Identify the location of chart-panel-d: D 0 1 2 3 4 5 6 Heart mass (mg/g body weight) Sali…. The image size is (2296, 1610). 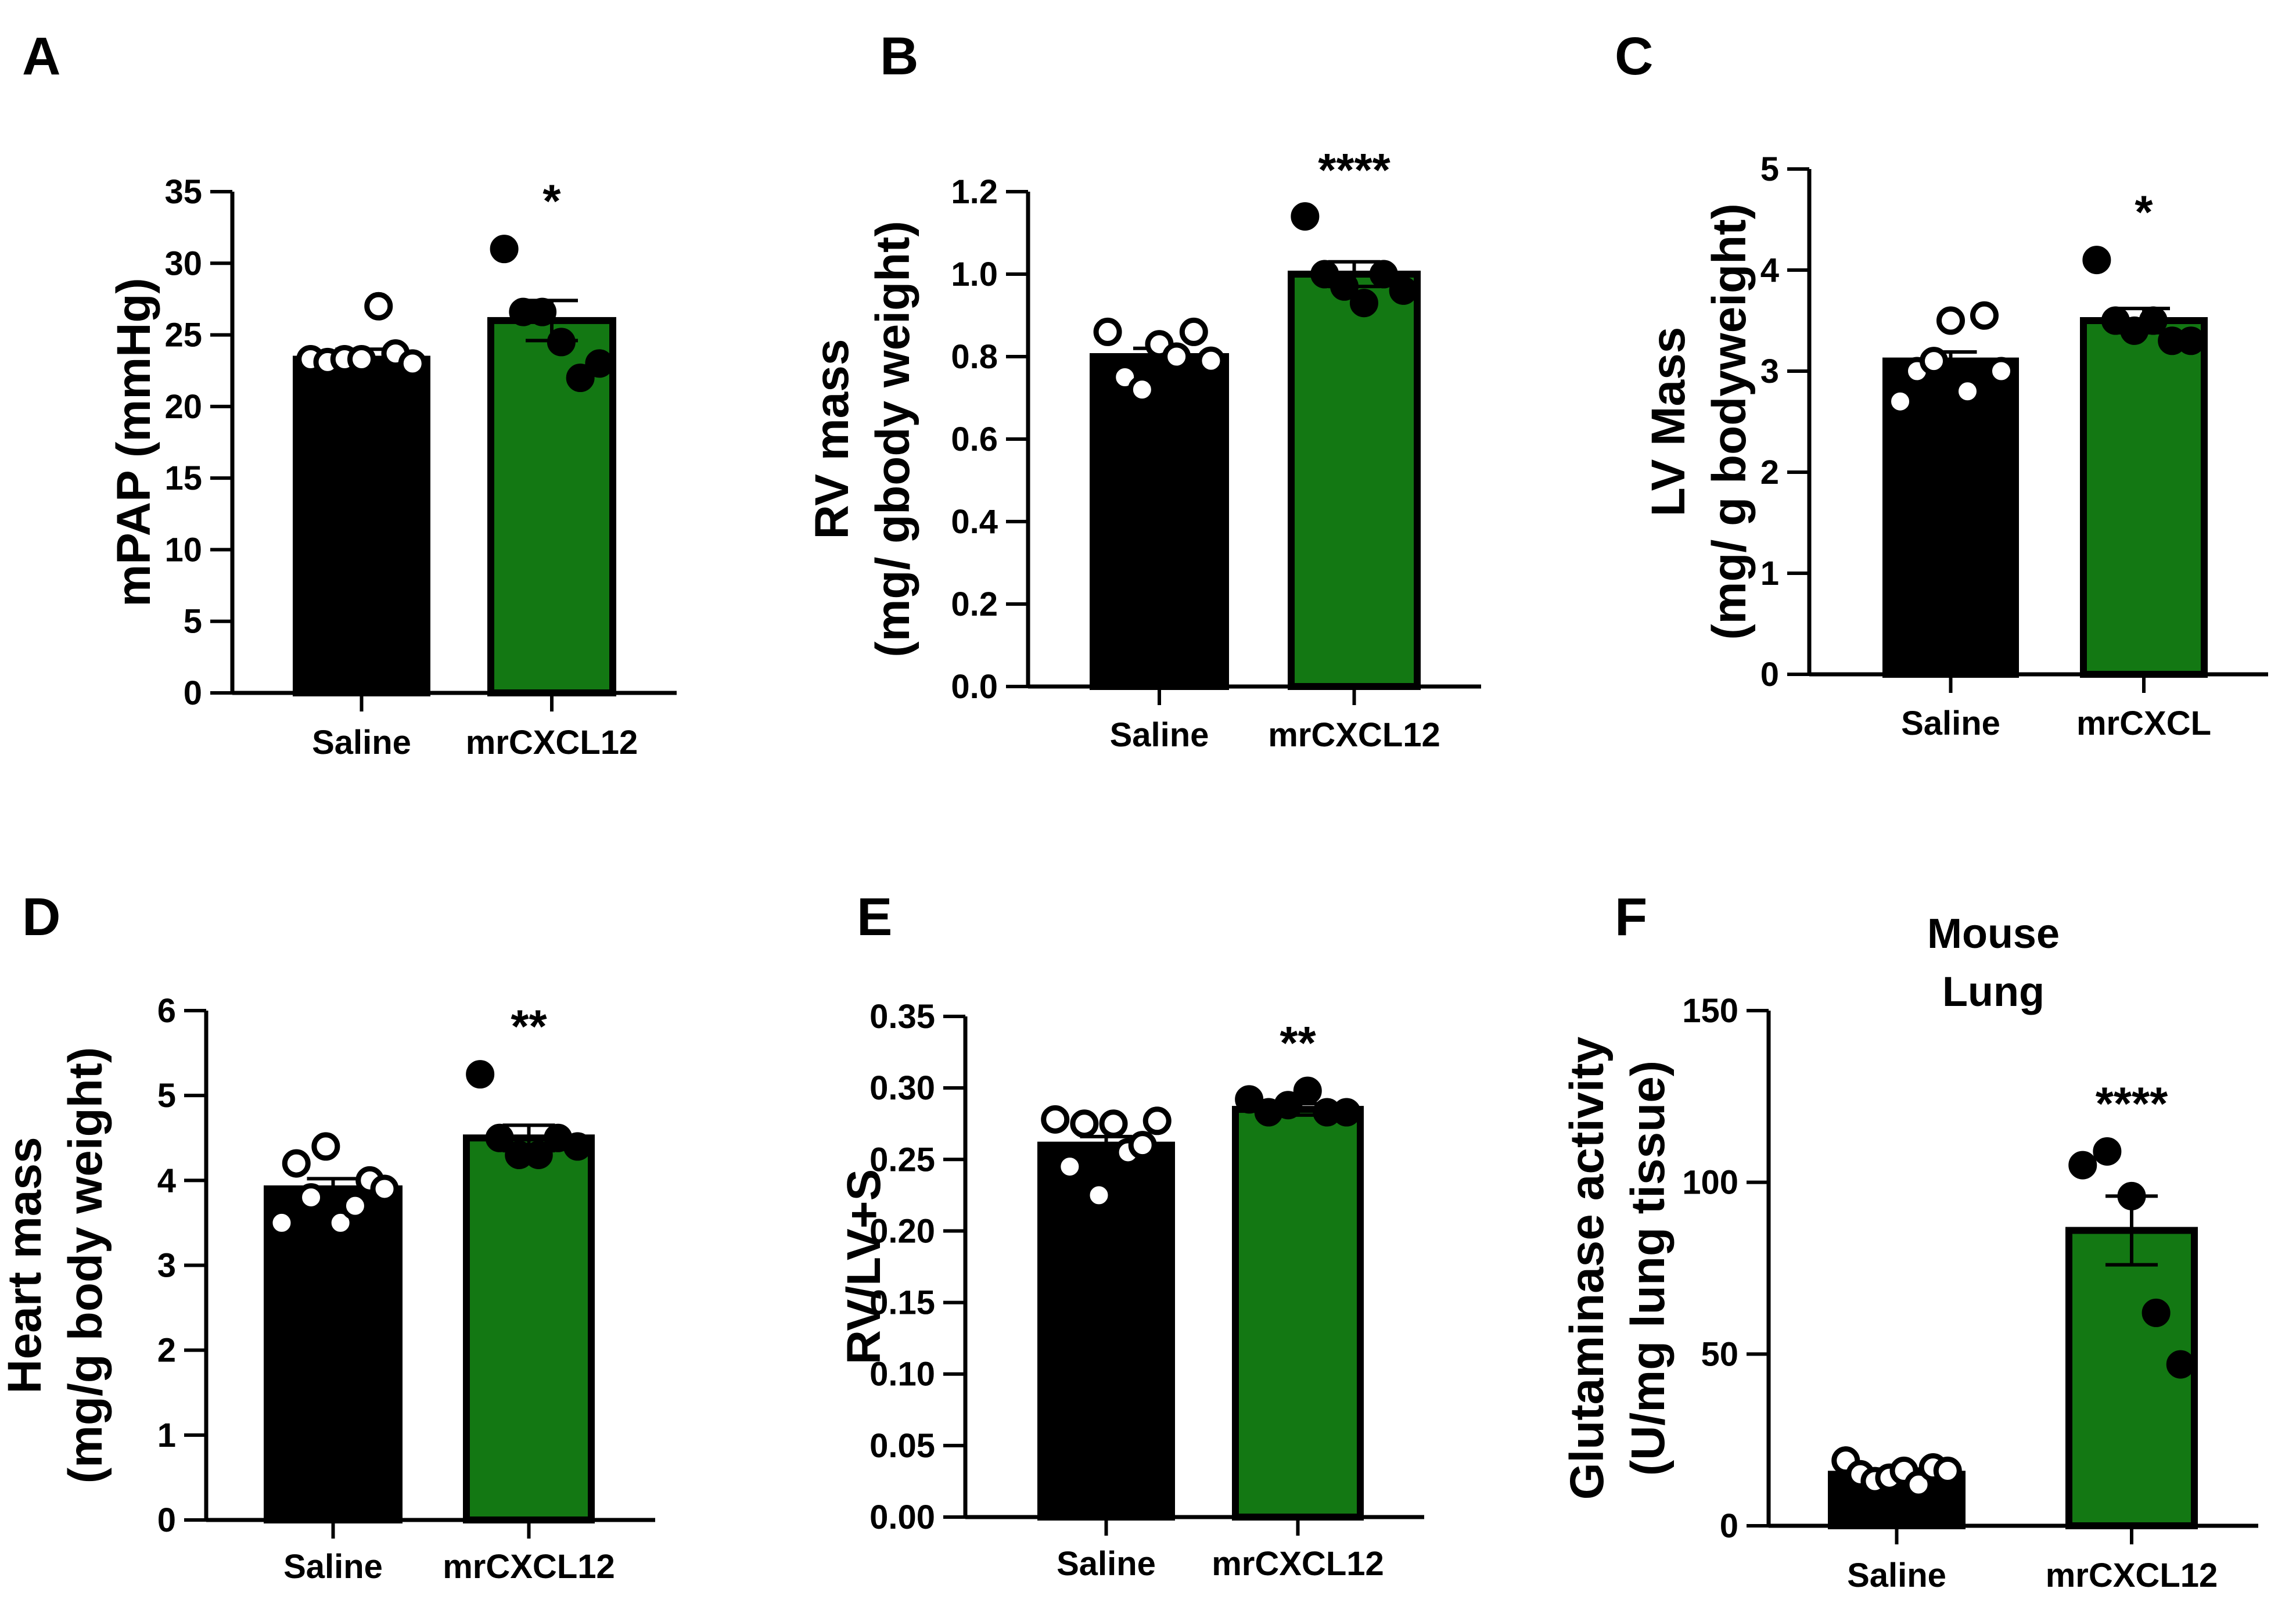
(327, 1236).